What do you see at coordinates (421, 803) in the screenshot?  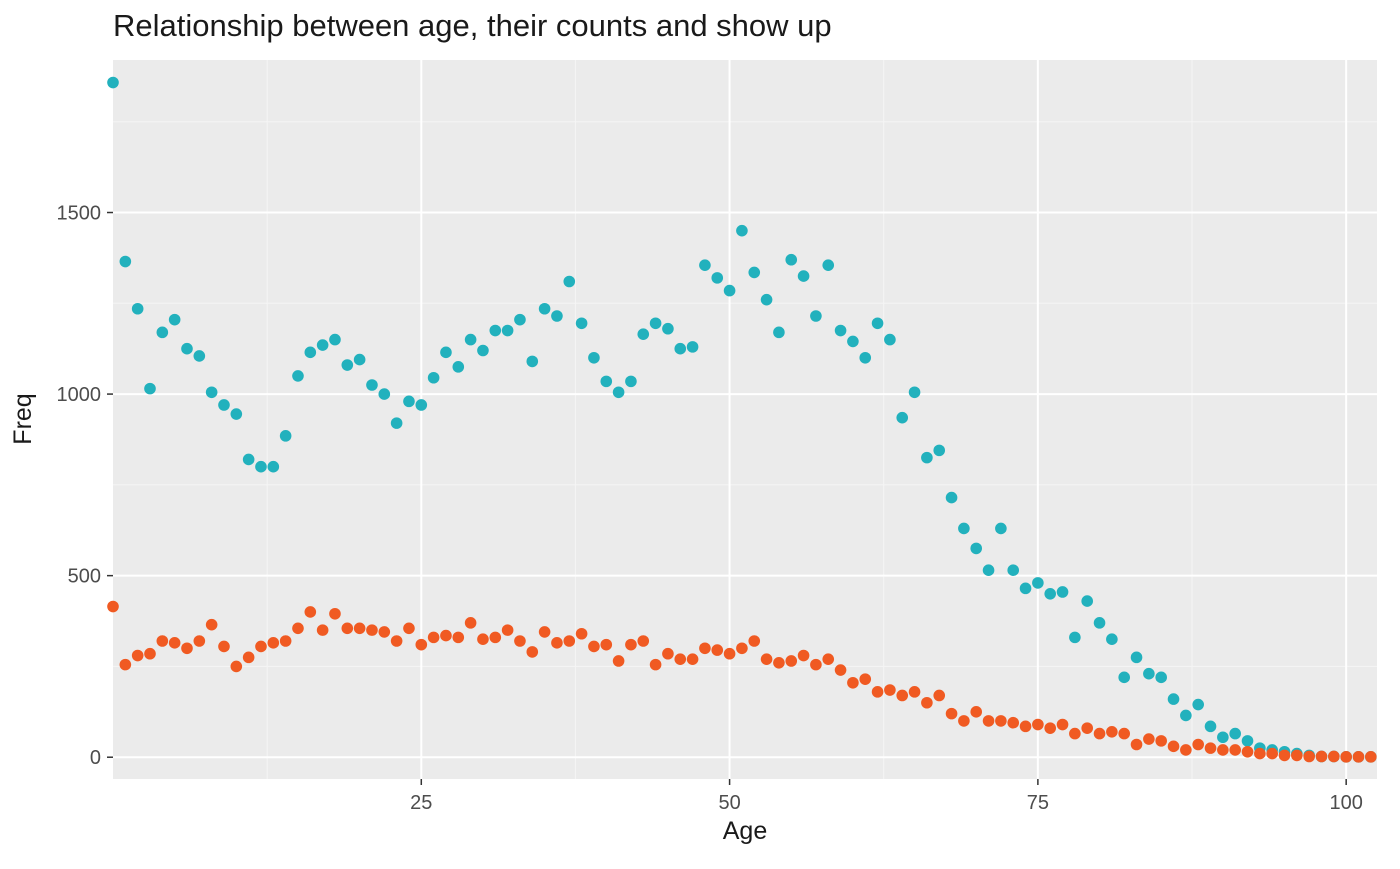 I see `x-tick-label: 25` at bounding box center [421, 803].